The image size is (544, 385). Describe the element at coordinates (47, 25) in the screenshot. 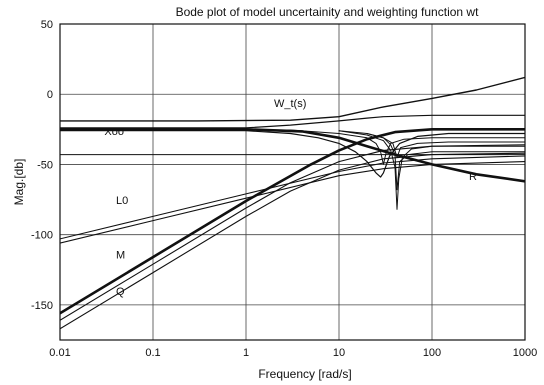

I see `y-tick-label: 50` at that location.